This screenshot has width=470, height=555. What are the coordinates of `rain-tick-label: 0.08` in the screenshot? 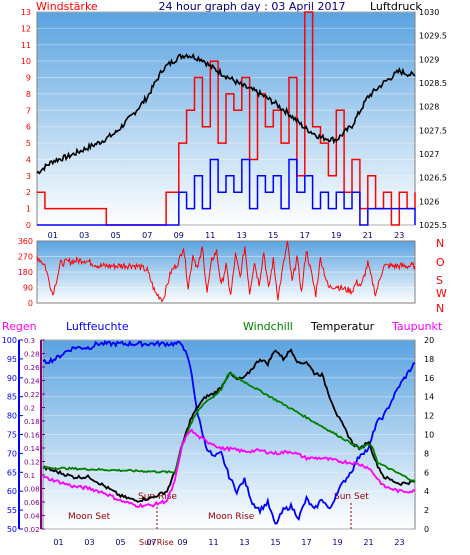 It's located at (32, 490).